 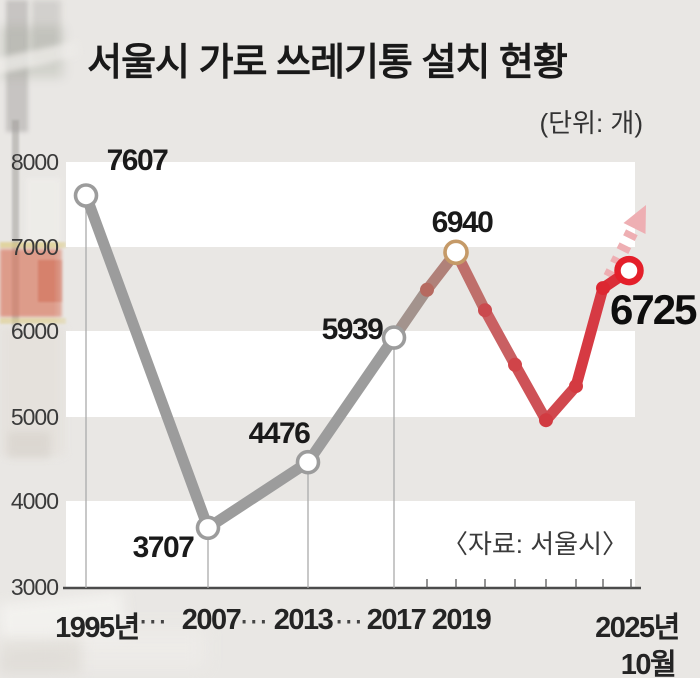 I want to click on x-label-2025: 2025년, so click(x=637, y=628).